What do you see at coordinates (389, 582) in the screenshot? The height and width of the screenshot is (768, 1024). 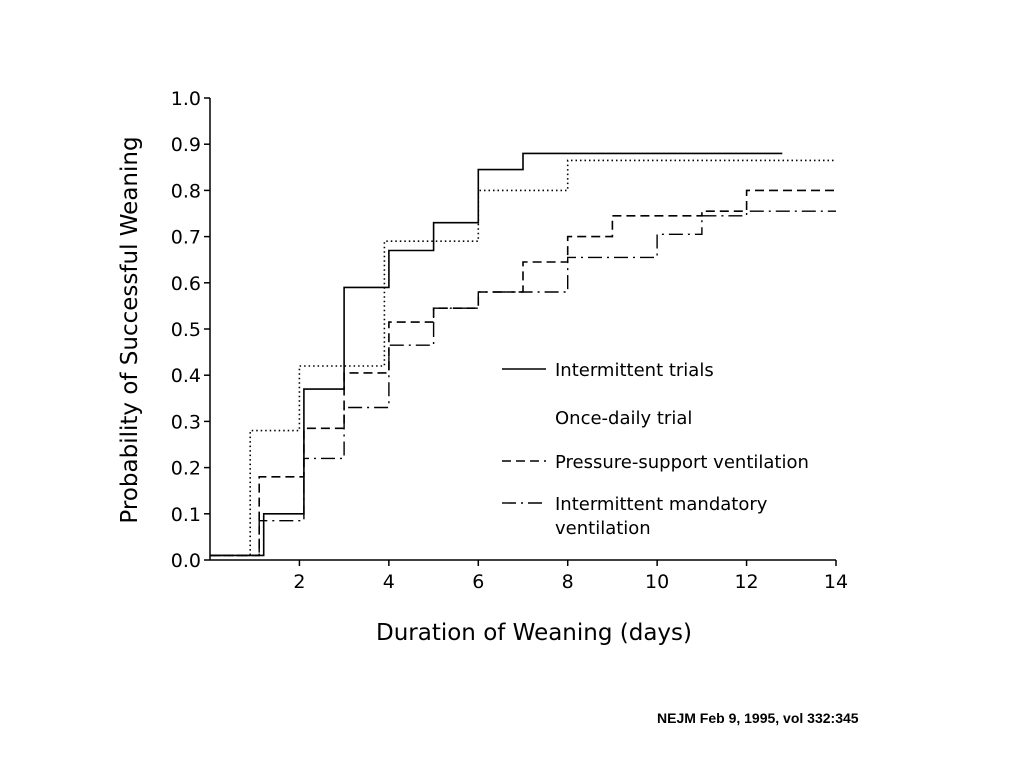 I see `x-tick-label: 4` at bounding box center [389, 582].